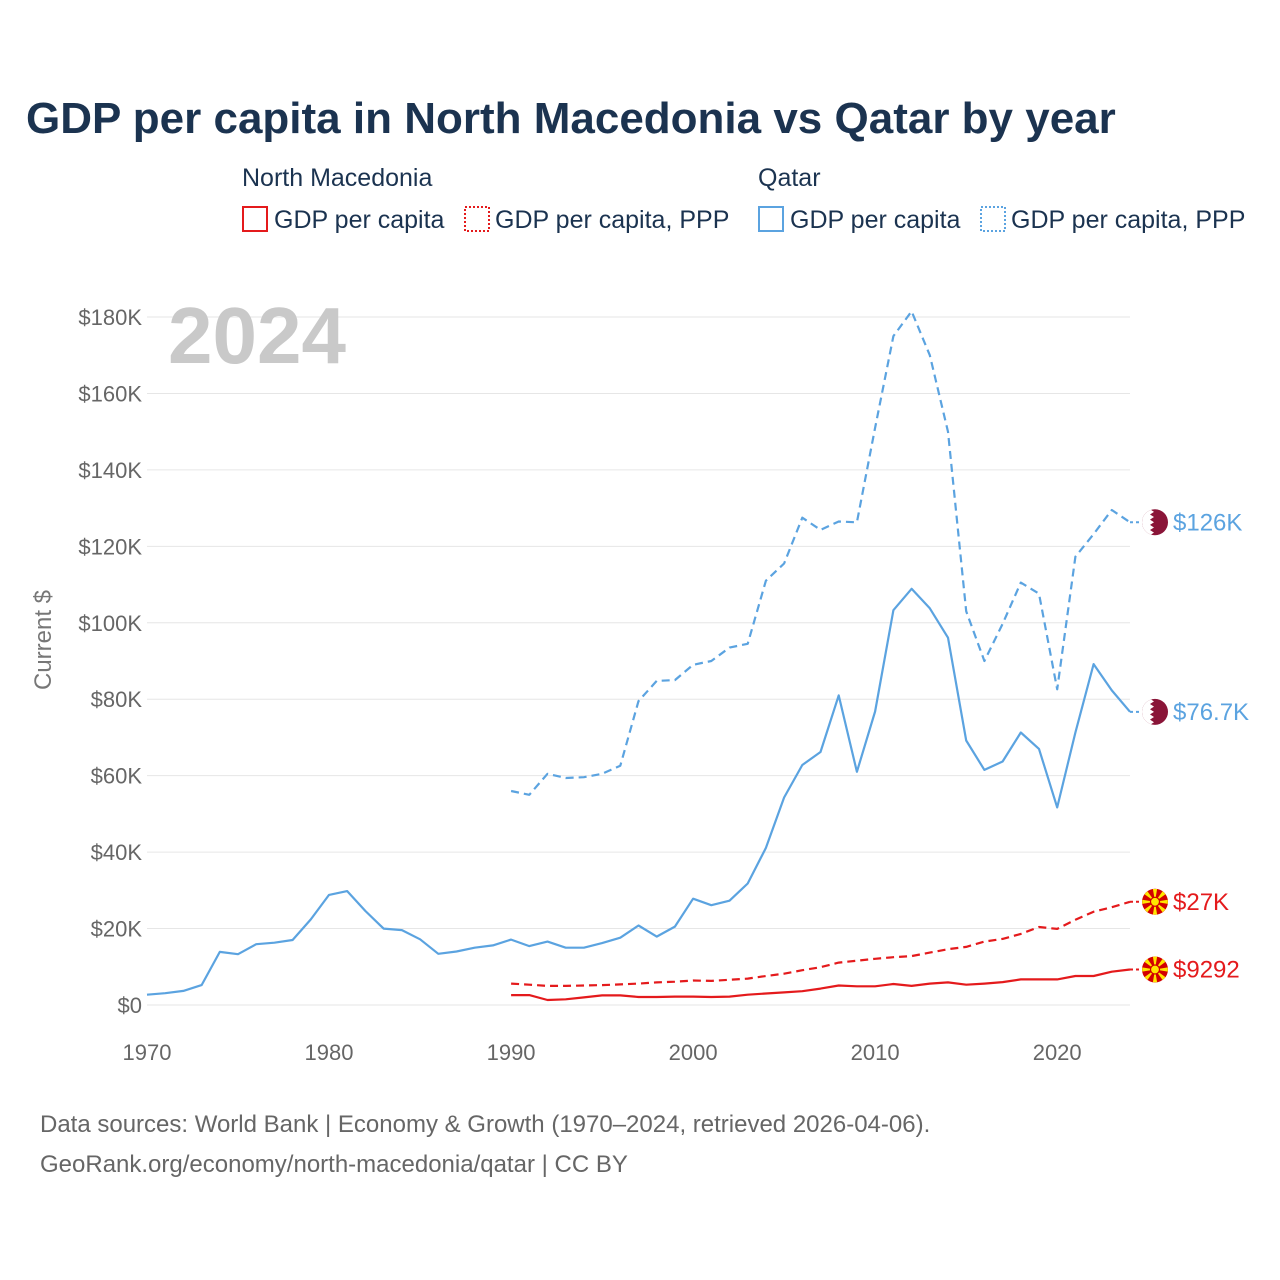 Image resolution: width=1280 pixels, height=1280 pixels. Describe the element at coordinates (612, 220) in the screenshot. I see `legend-item-nm-ppp: GDP per capita, PPP` at that location.